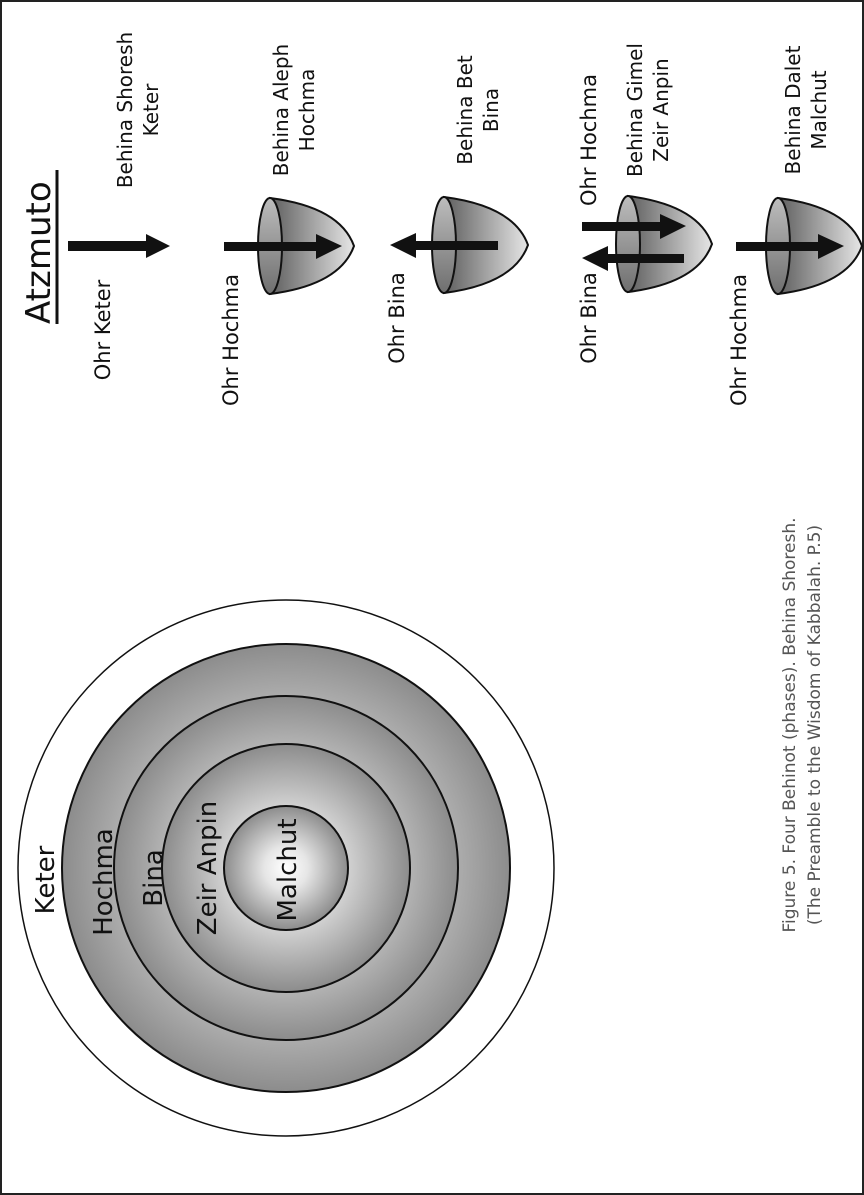  I want to click on phase-gimel-light-right: Ohr Hochma, so click(589, 140).